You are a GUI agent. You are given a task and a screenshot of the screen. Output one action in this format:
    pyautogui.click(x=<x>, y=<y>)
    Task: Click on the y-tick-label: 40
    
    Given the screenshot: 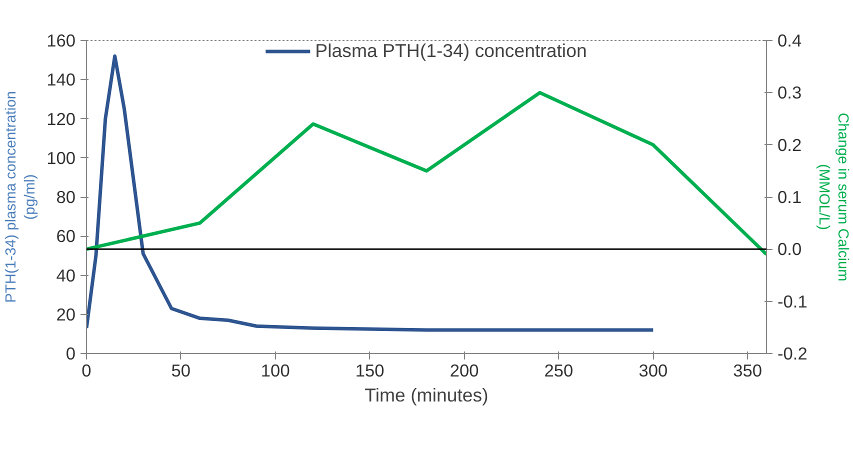 What is the action you would take?
    pyautogui.click(x=66, y=275)
    